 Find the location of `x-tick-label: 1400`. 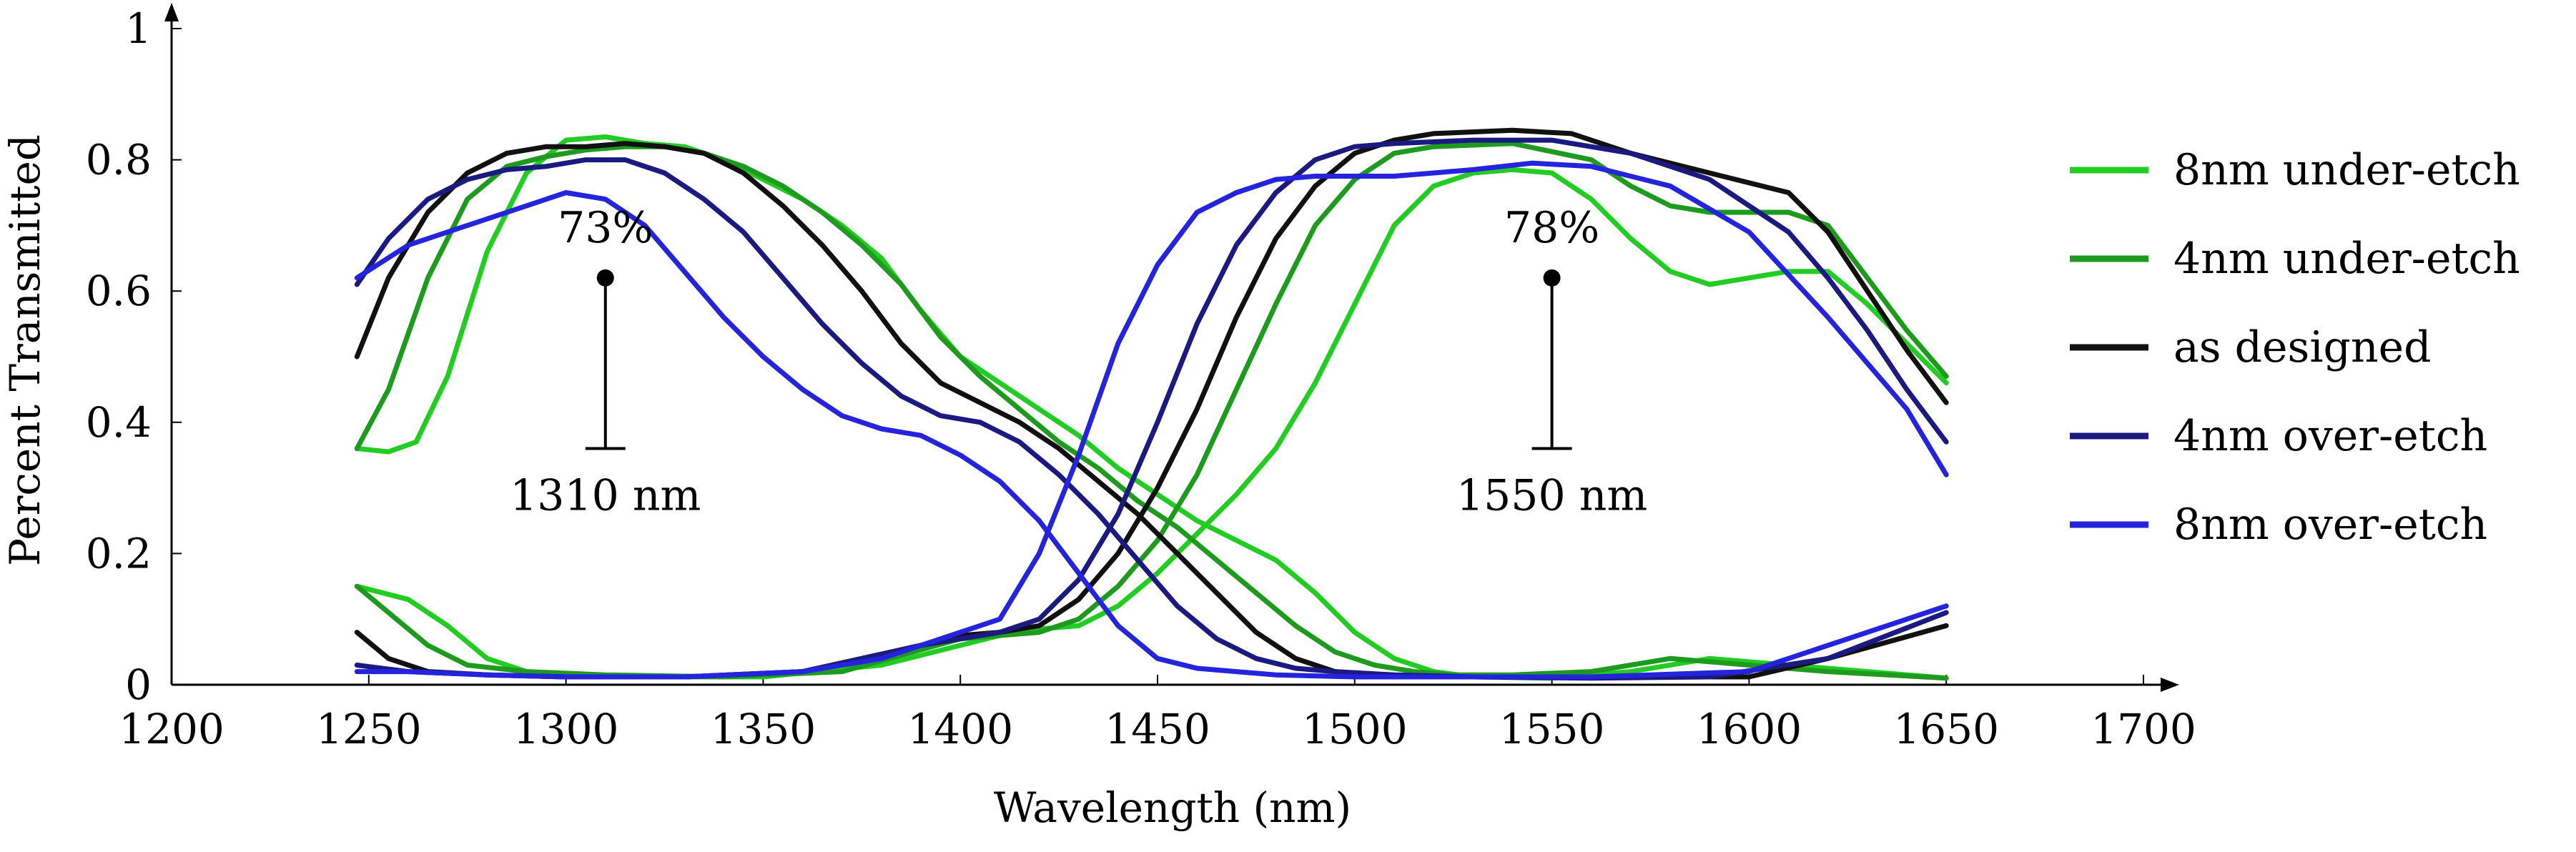

x-tick-label: 1400 is located at coordinates (960, 729).